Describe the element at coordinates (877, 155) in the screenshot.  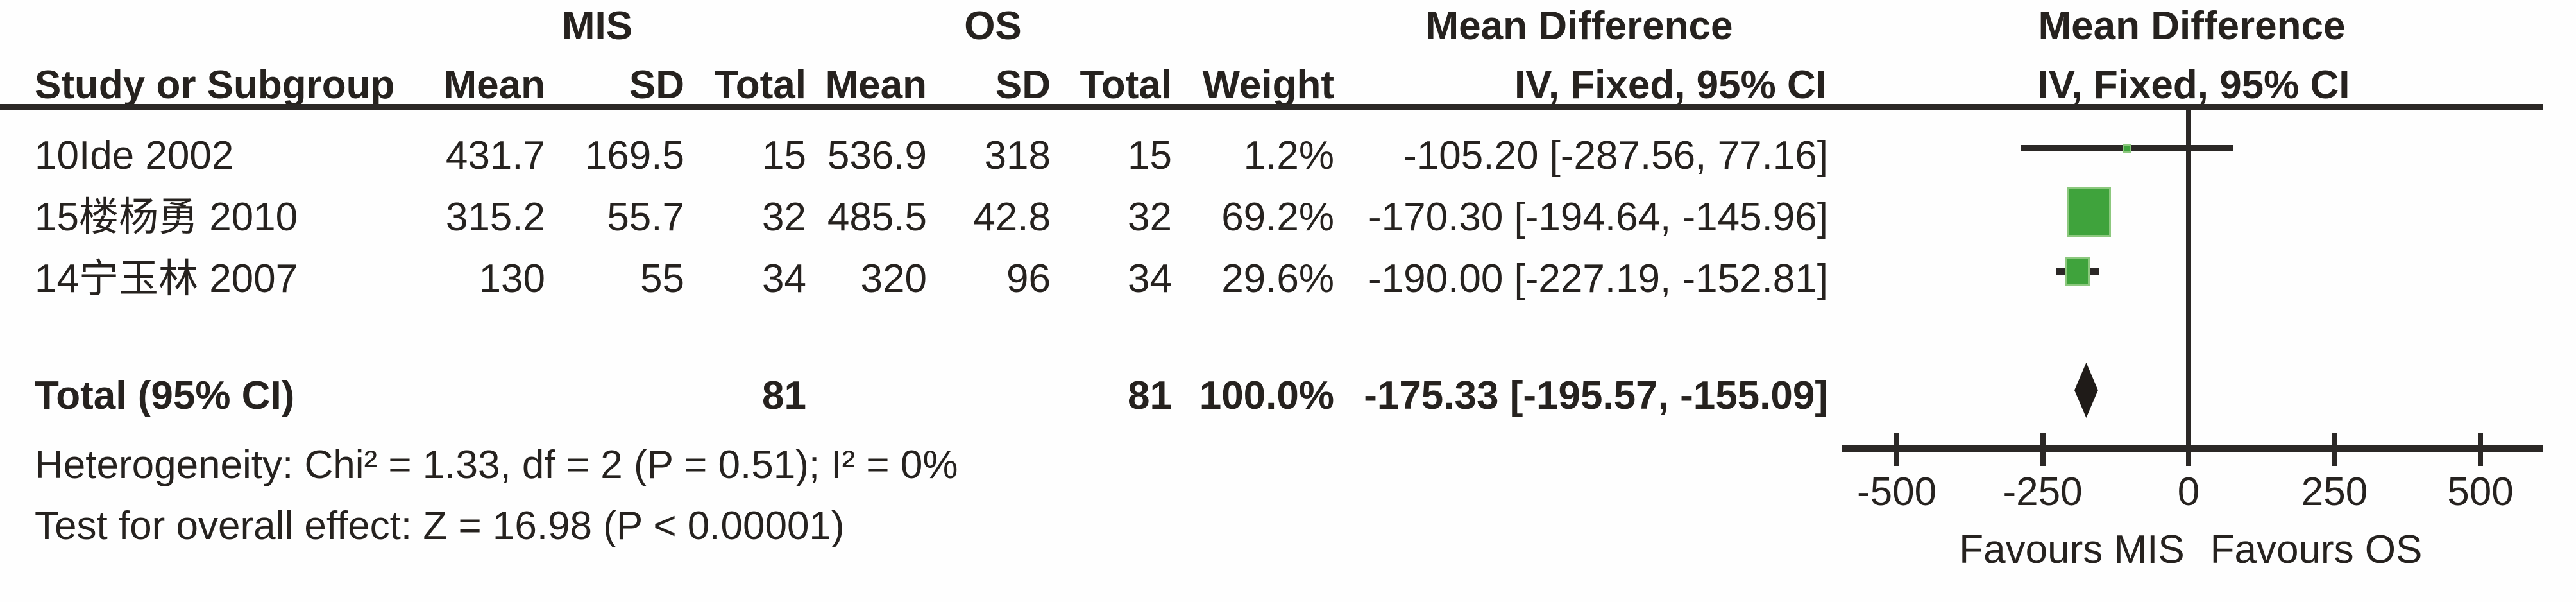
I see `study-mean2: 536.9` at that location.